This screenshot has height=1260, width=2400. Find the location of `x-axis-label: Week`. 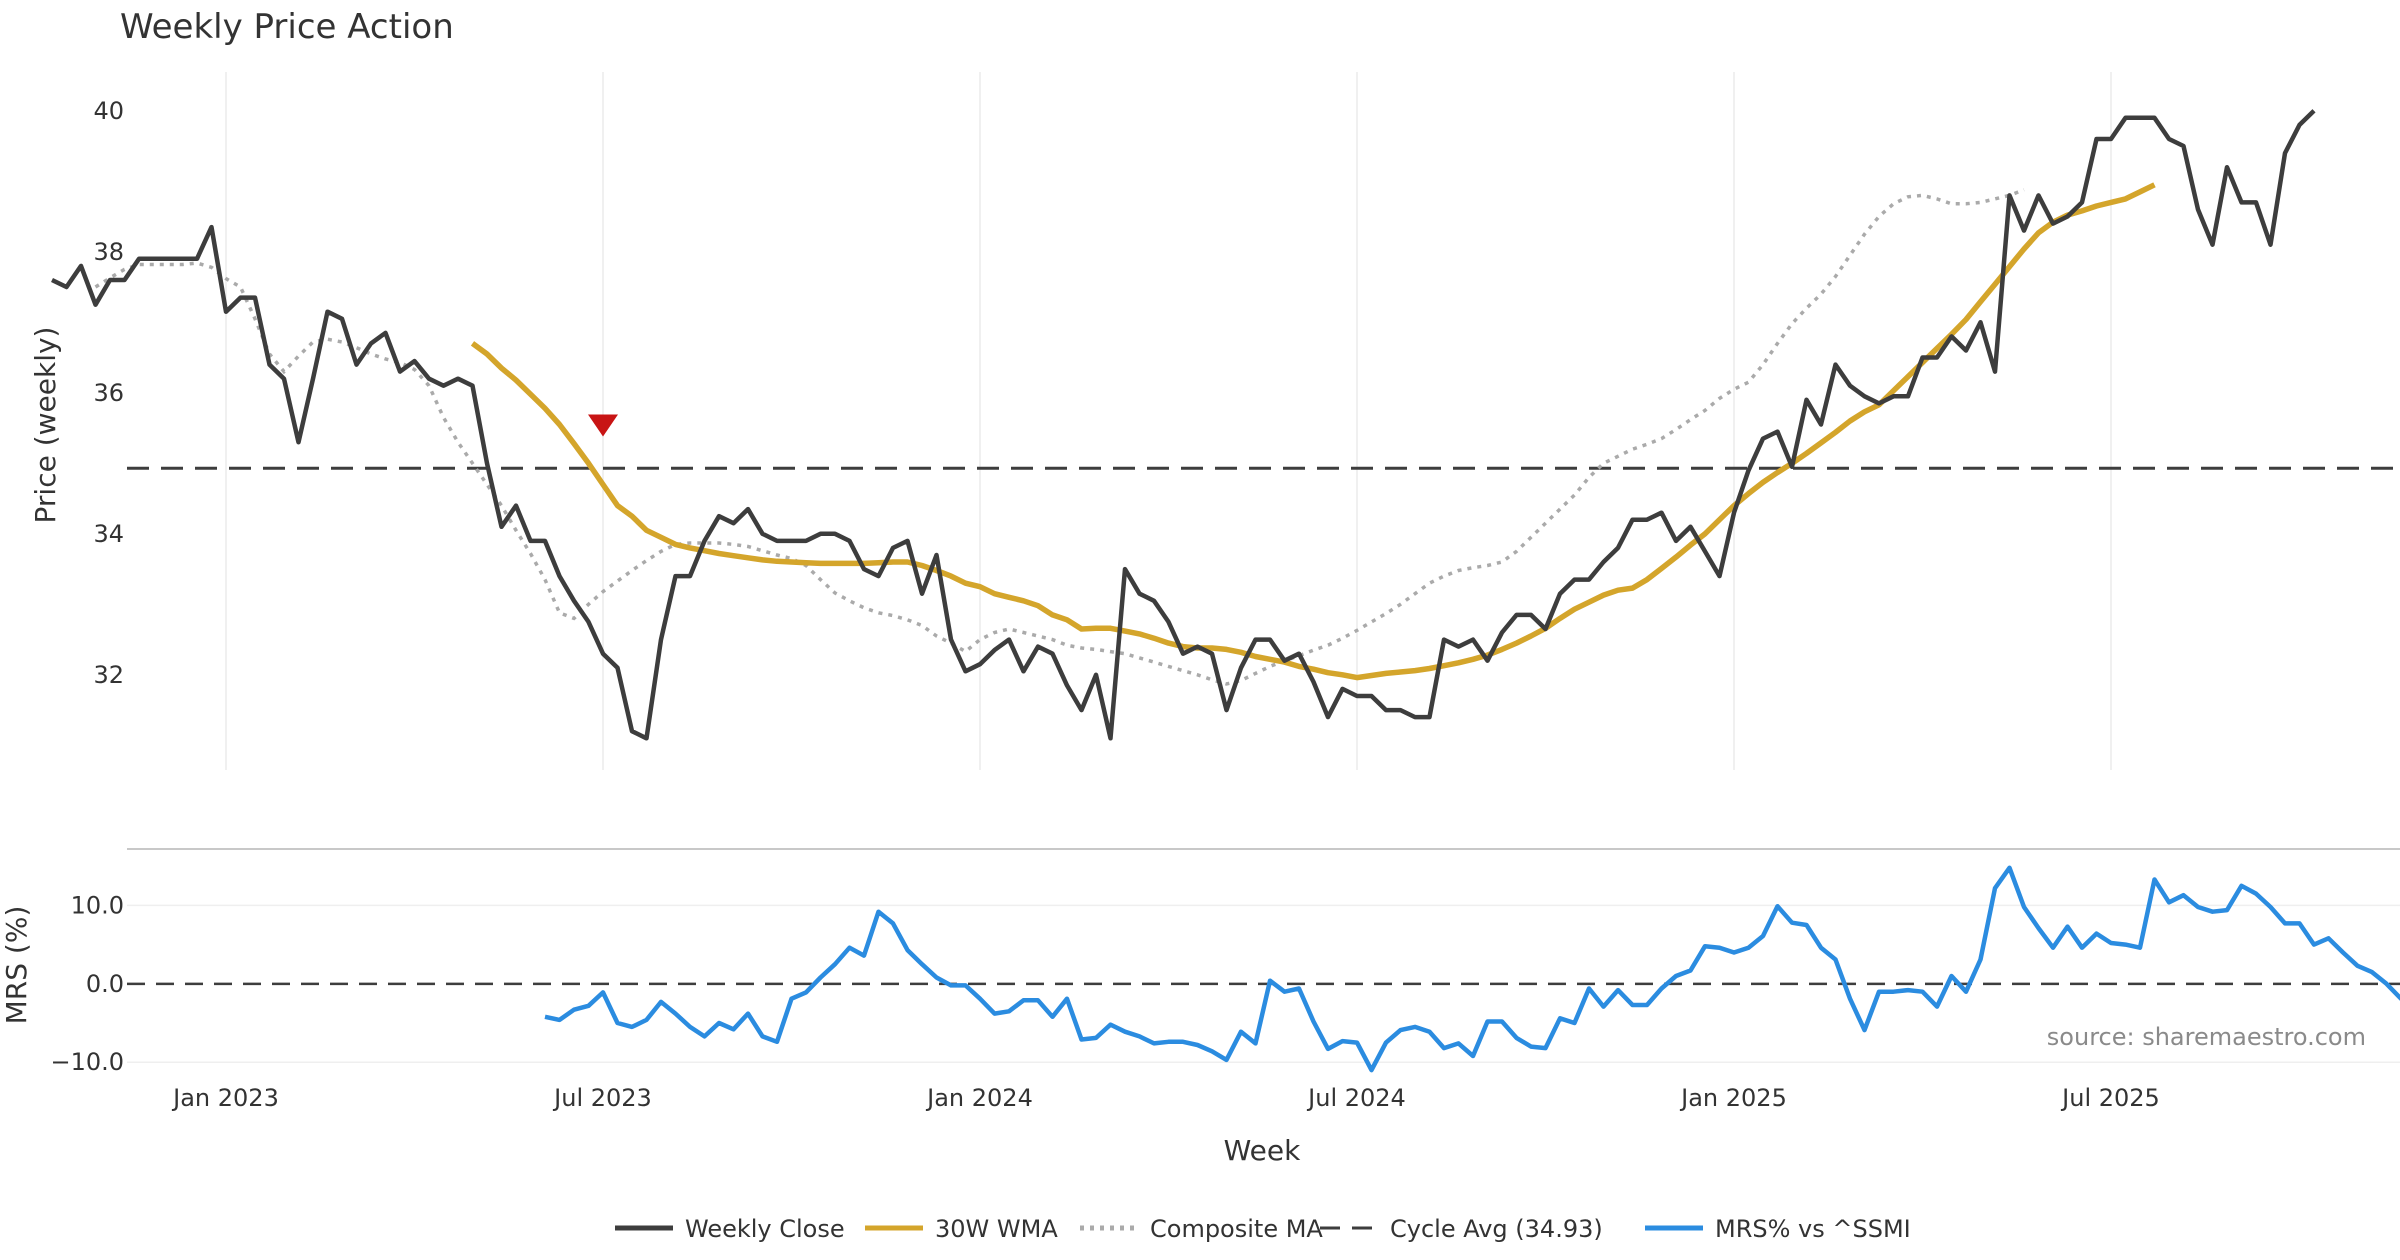

x-axis-label: Week is located at coordinates (1262, 1150).